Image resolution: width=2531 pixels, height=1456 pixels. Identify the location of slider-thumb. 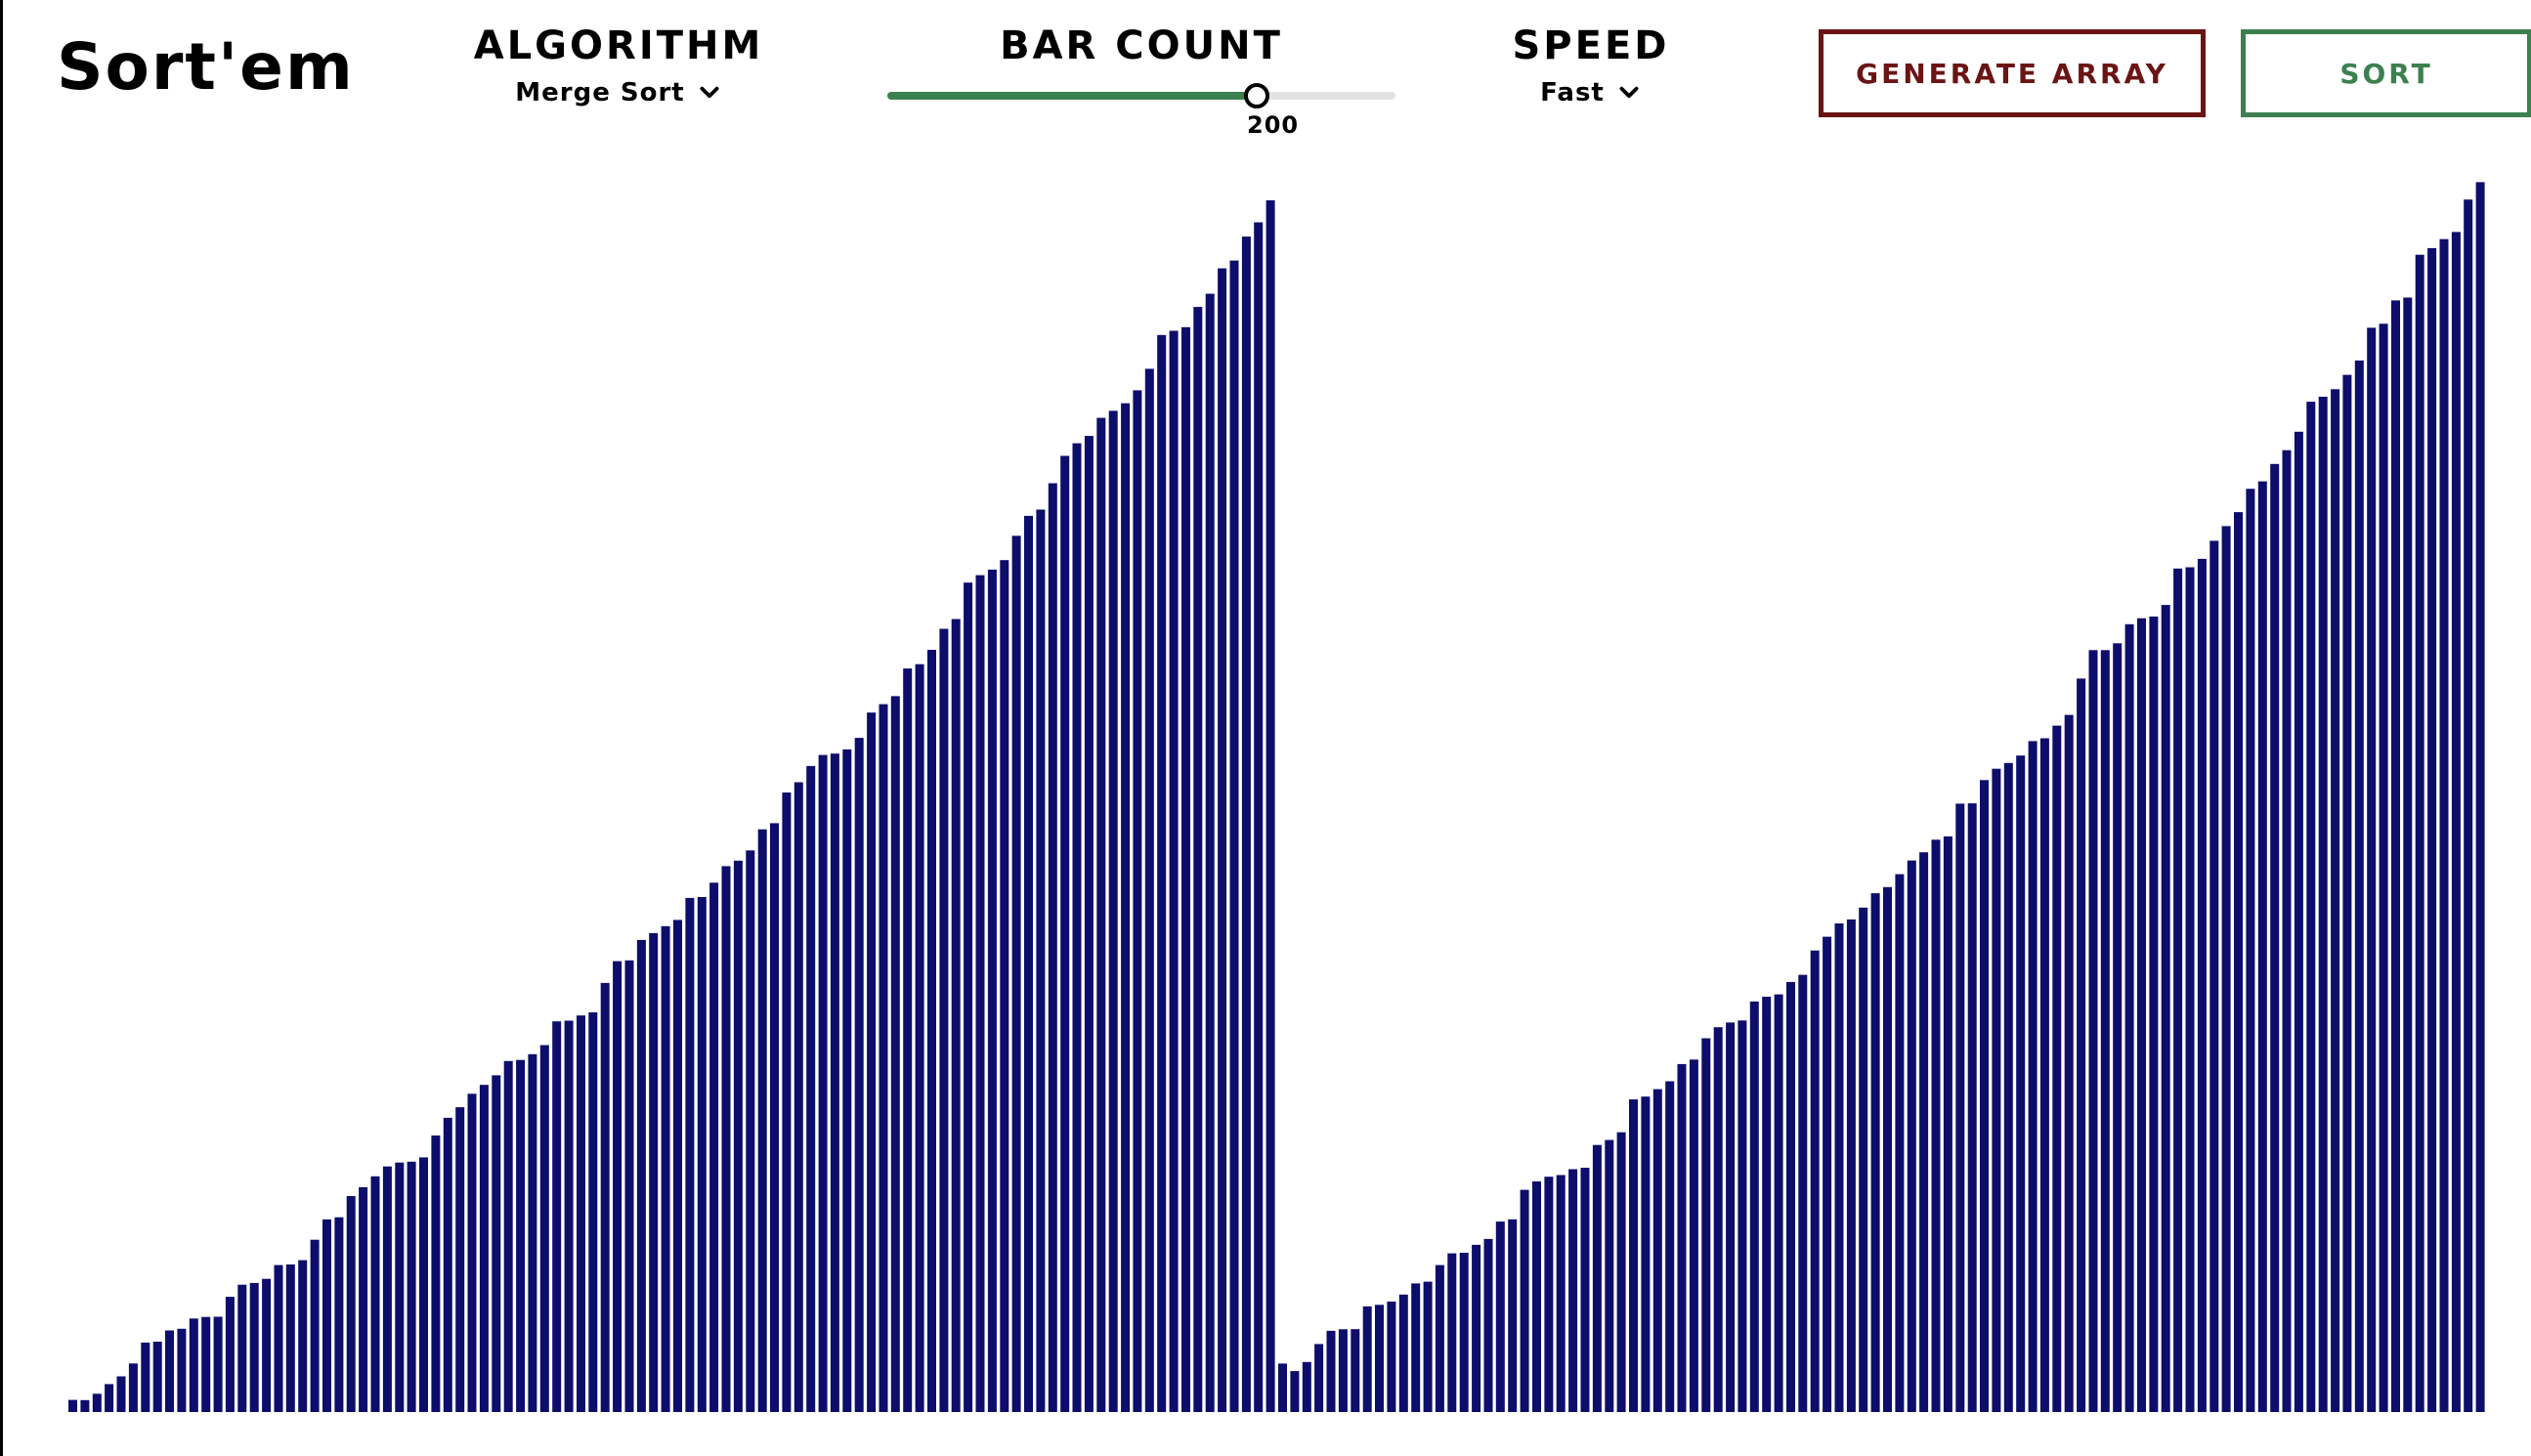
(1256, 95).